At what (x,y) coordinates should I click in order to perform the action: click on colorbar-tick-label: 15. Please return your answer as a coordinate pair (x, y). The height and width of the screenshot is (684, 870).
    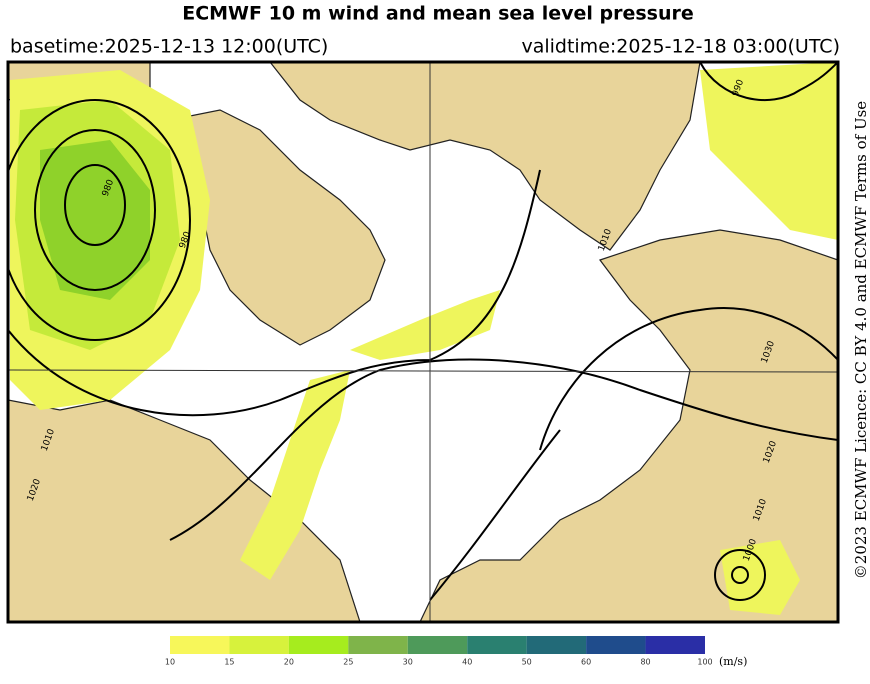
    Looking at the image, I should click on (229, 662).